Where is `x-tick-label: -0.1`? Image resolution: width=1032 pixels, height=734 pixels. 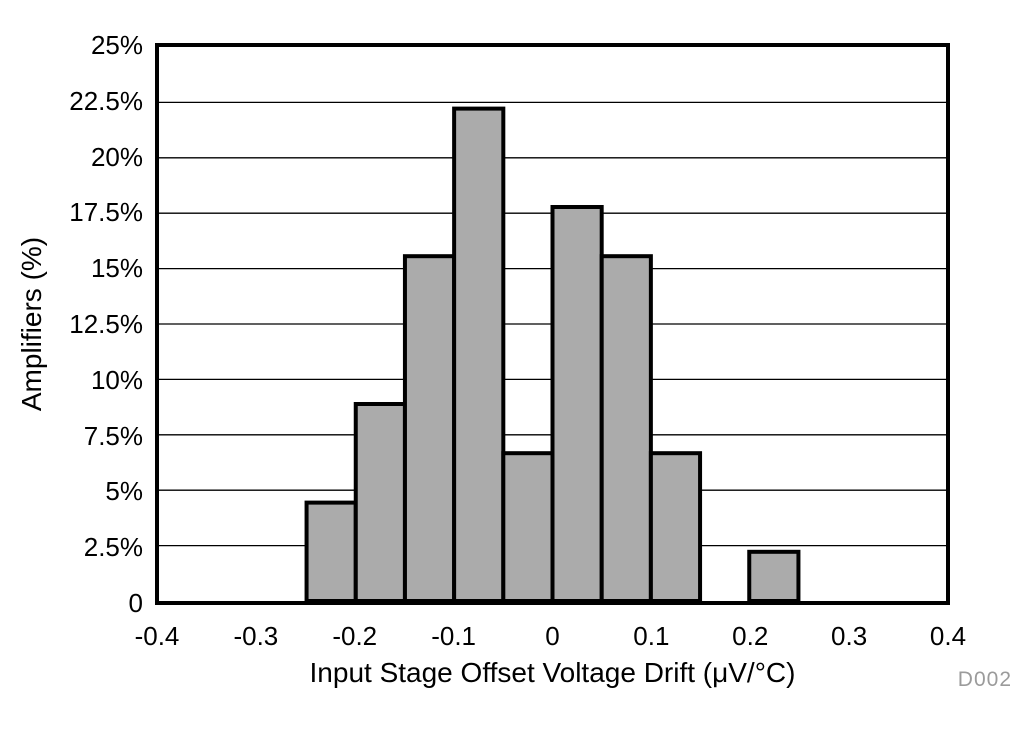
x-tick-label: -0.1 is located at coordinates (454, 636).